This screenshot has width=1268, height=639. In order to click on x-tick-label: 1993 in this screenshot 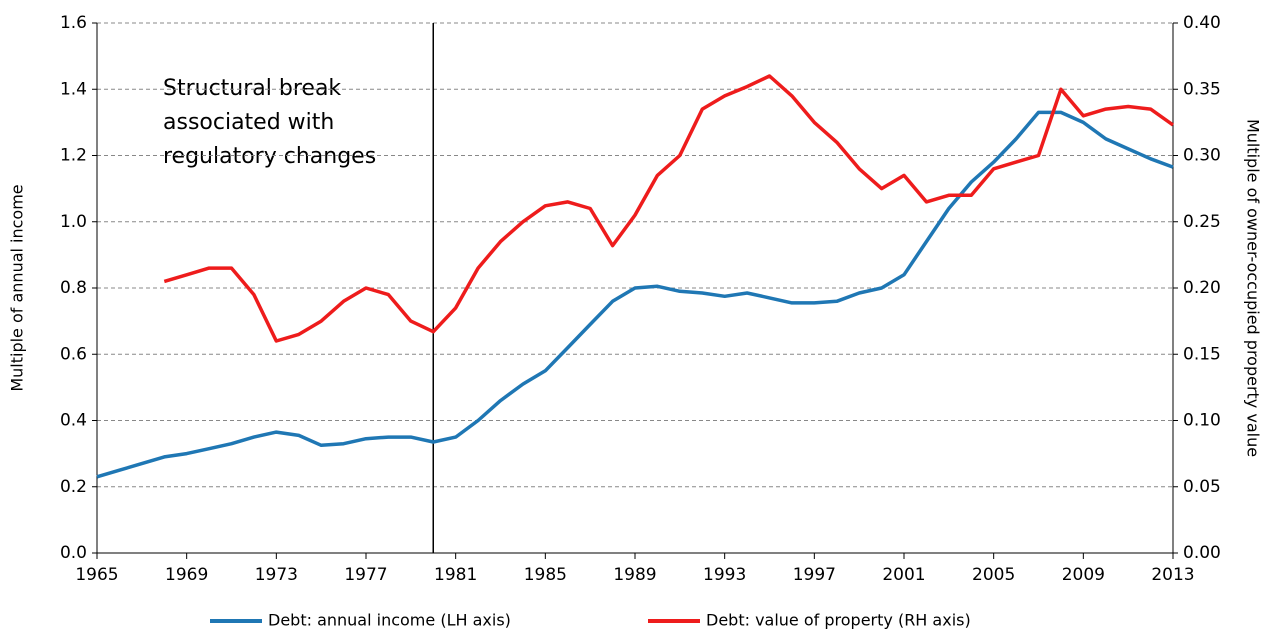, I will do `click(724, 575)`.